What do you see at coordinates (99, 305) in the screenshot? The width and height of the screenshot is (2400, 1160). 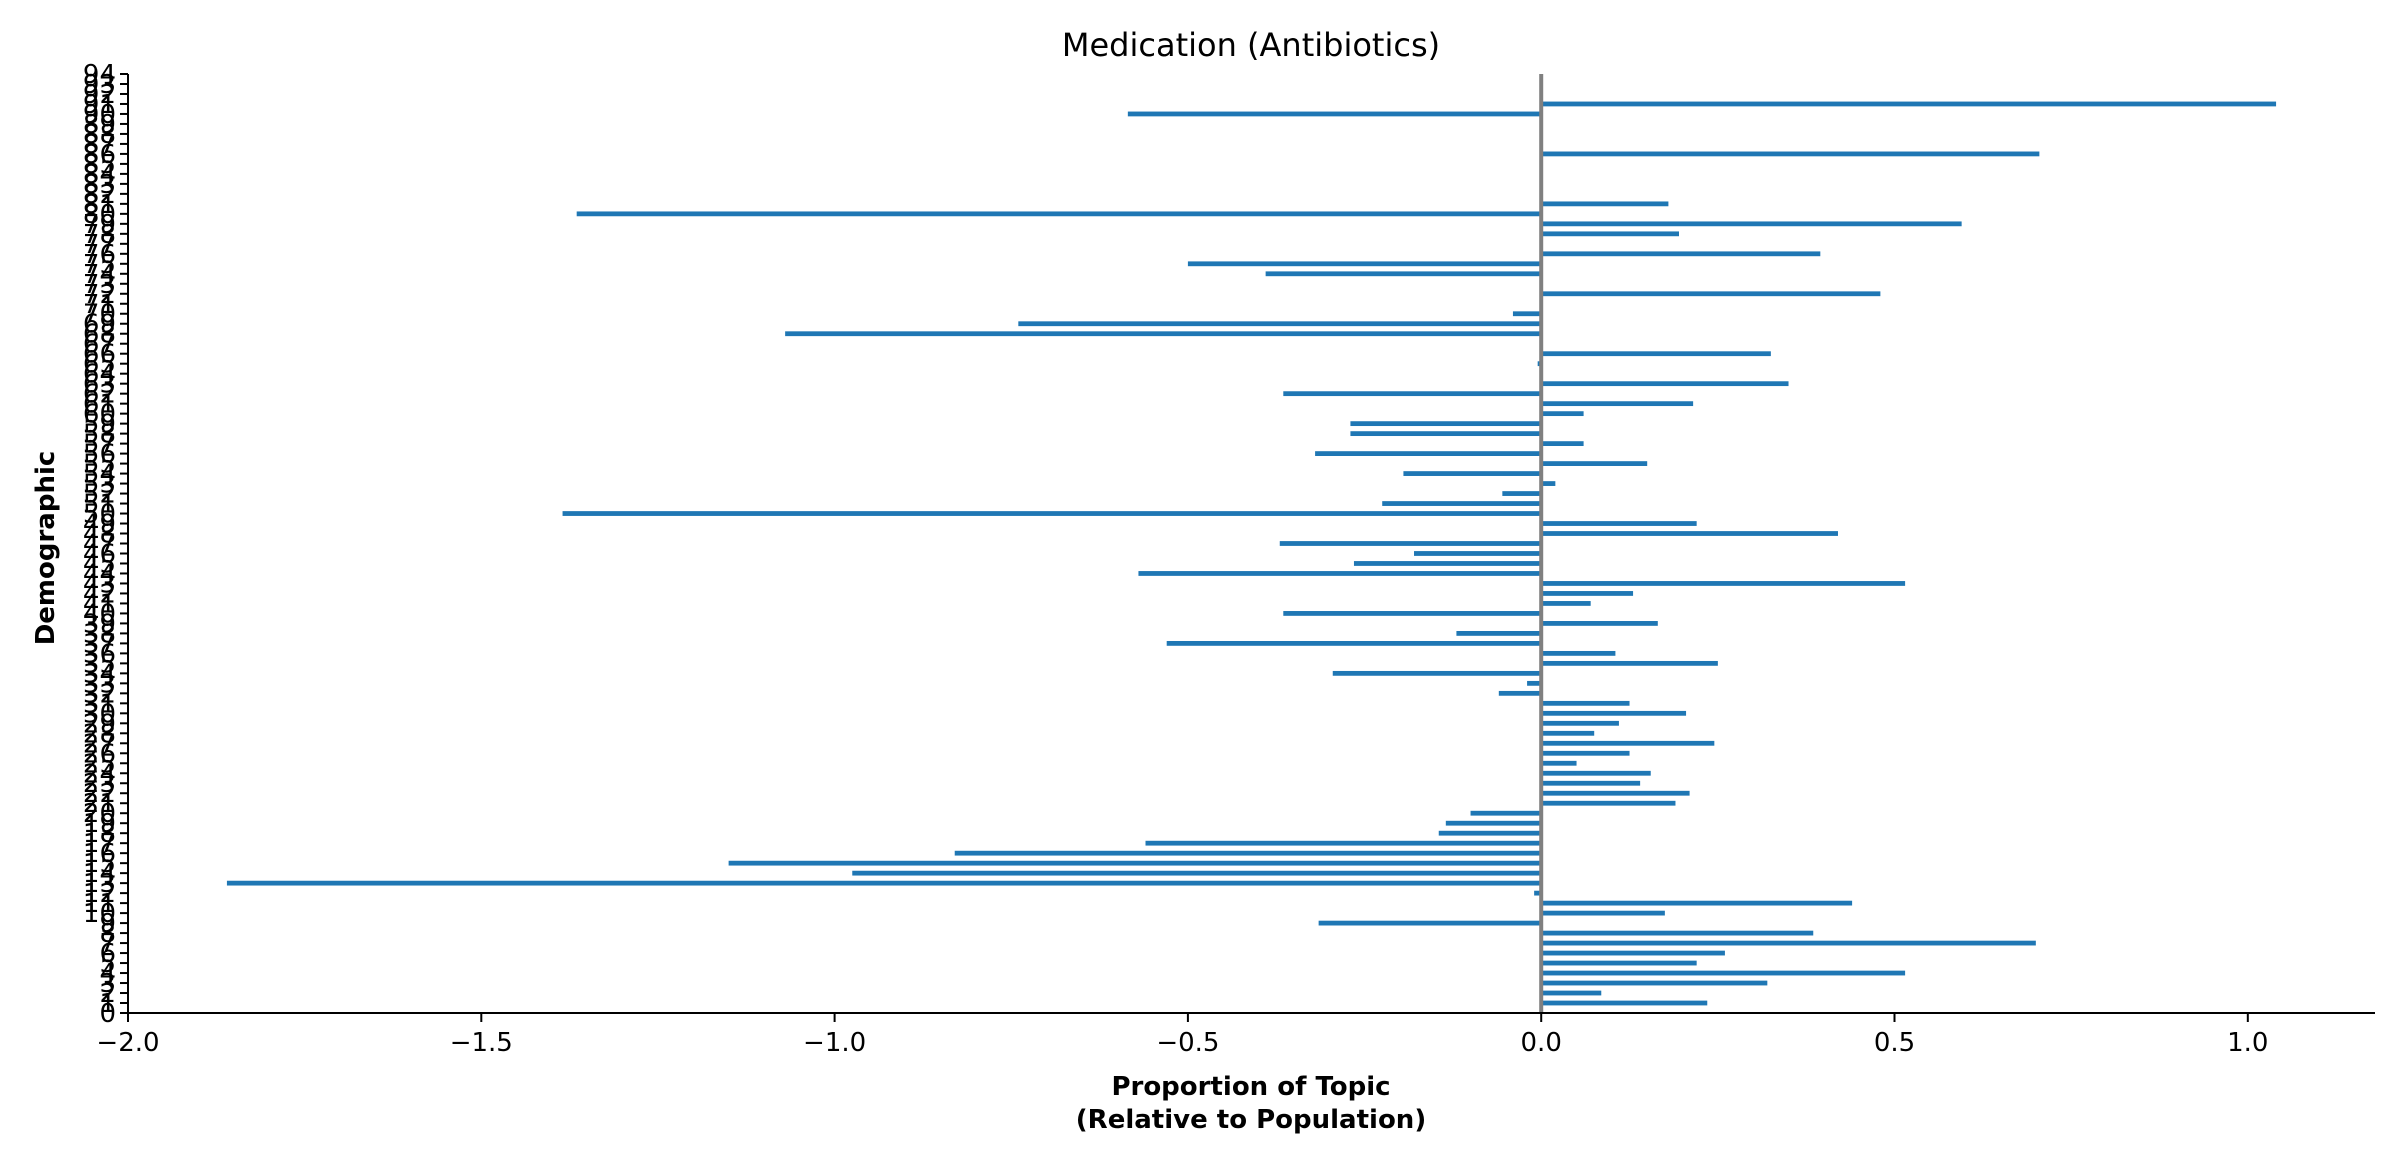 I see `y-tick-label: 71` at bounding box center [99, 305].